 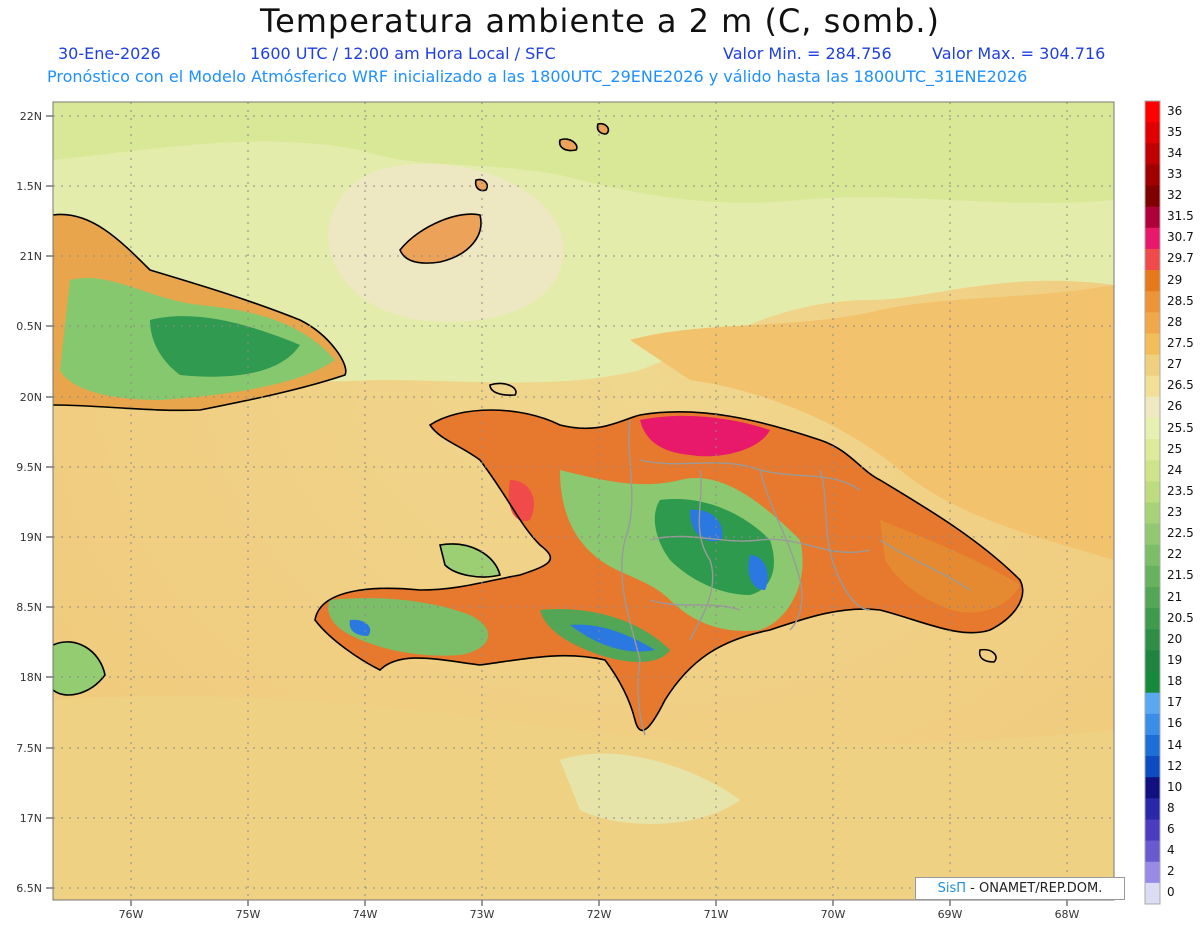 I want to click on colorbar-label: 0, so click(x=1171, y=892).